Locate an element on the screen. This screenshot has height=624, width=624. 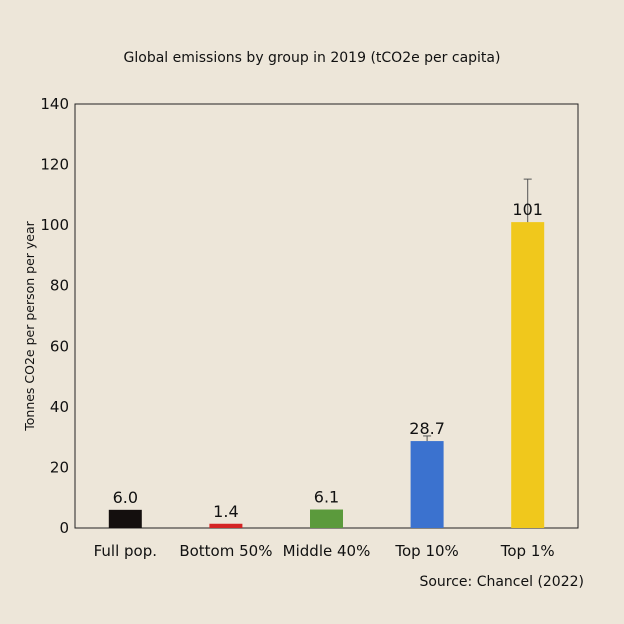
data-label: 1.4 is located at coordinates (225, 511).